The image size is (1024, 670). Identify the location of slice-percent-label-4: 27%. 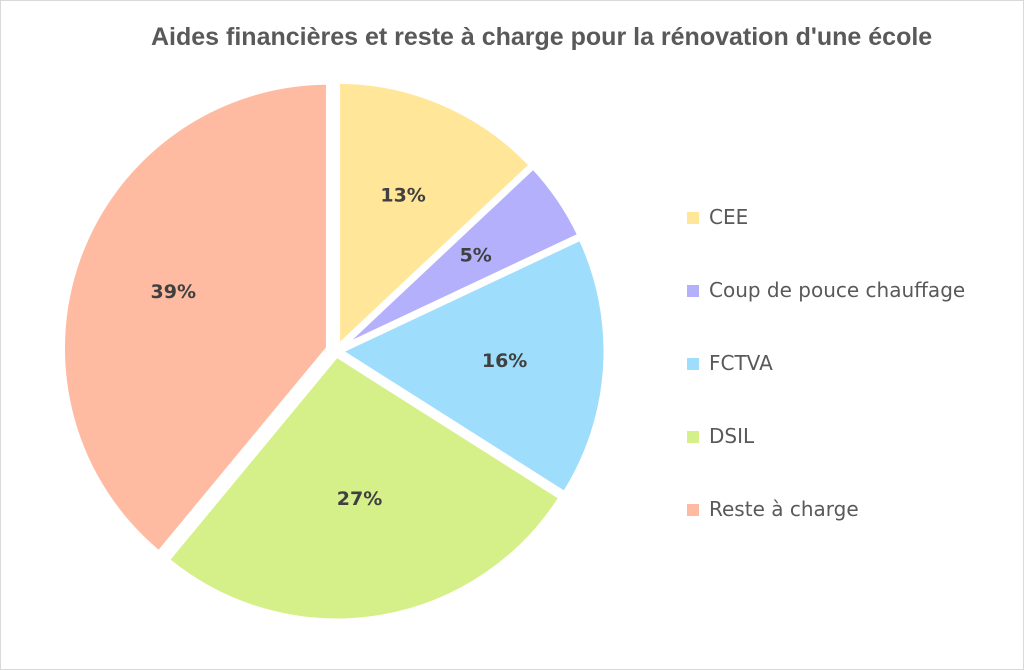
(359, 499).